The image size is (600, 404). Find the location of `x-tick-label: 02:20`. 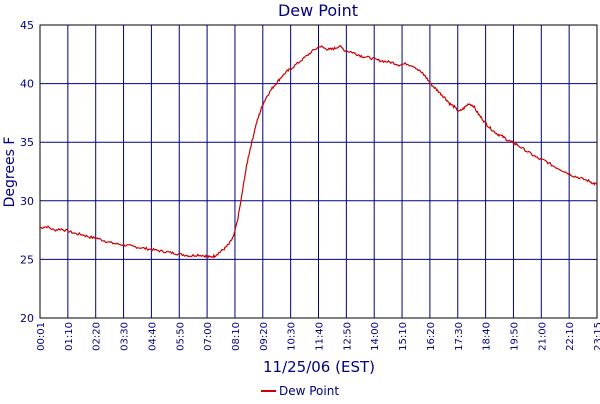

x-tick-label: 02:20 is located at coordinates (97, 336).